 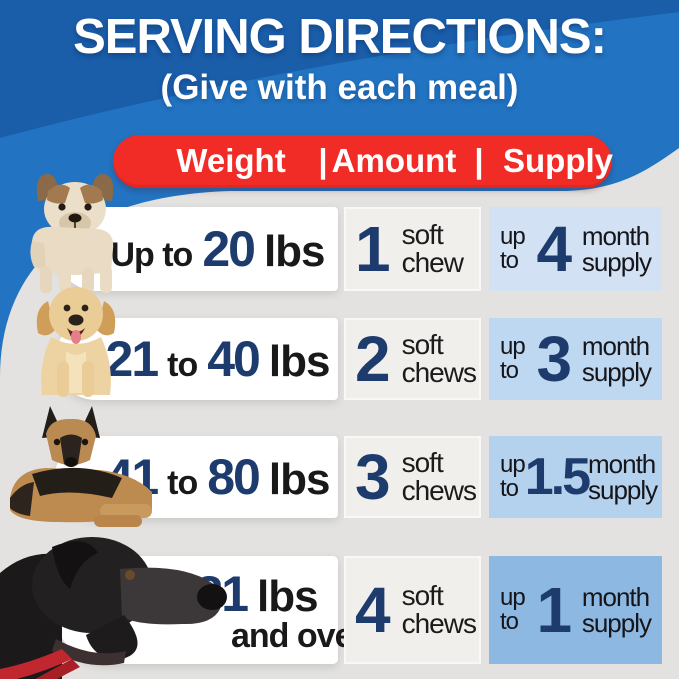 What do you see at coordinates (231, 160) in the screenshot?
I see `header-weight-label: Weight` at bounding box center [231, 160].